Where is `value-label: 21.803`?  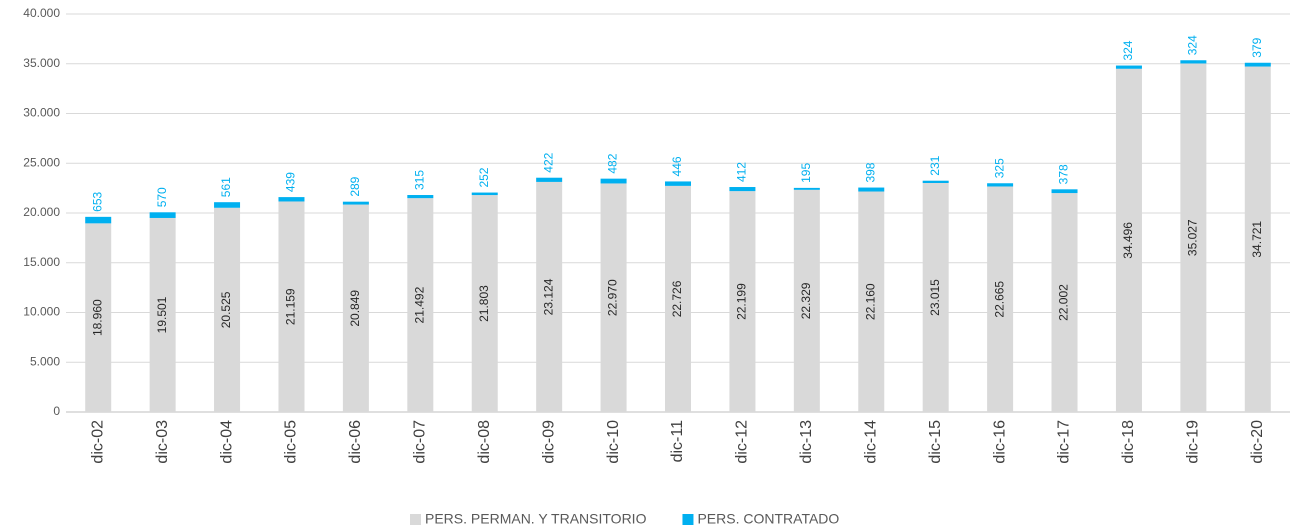
value-label: 21.803 is located at coordinates (484, 303).